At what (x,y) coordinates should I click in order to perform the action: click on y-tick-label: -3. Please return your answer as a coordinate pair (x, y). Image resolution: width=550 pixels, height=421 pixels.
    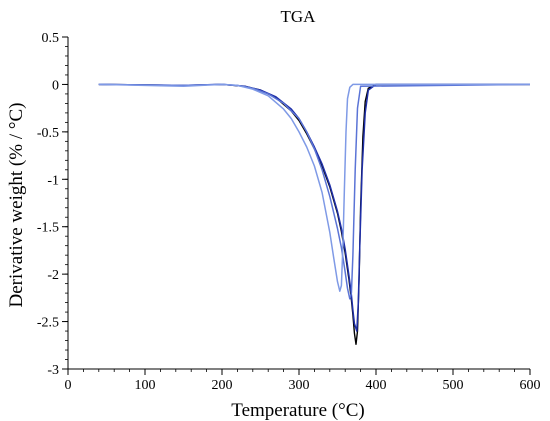
    Looking at the image, I should click on (53, 370).